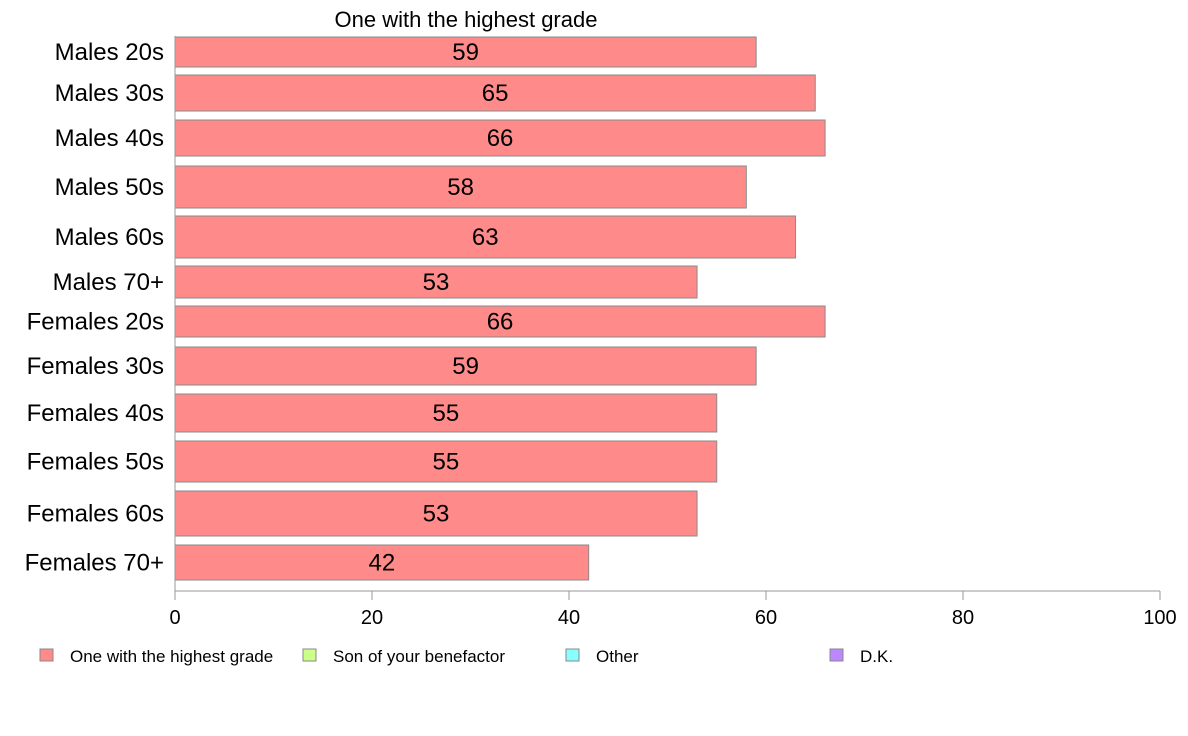 The height and width of the screenshot is (736, 1188). Describe the element at coordinates (109, 93) in the screenshot. I see `category-label: Males 30s` at that location.